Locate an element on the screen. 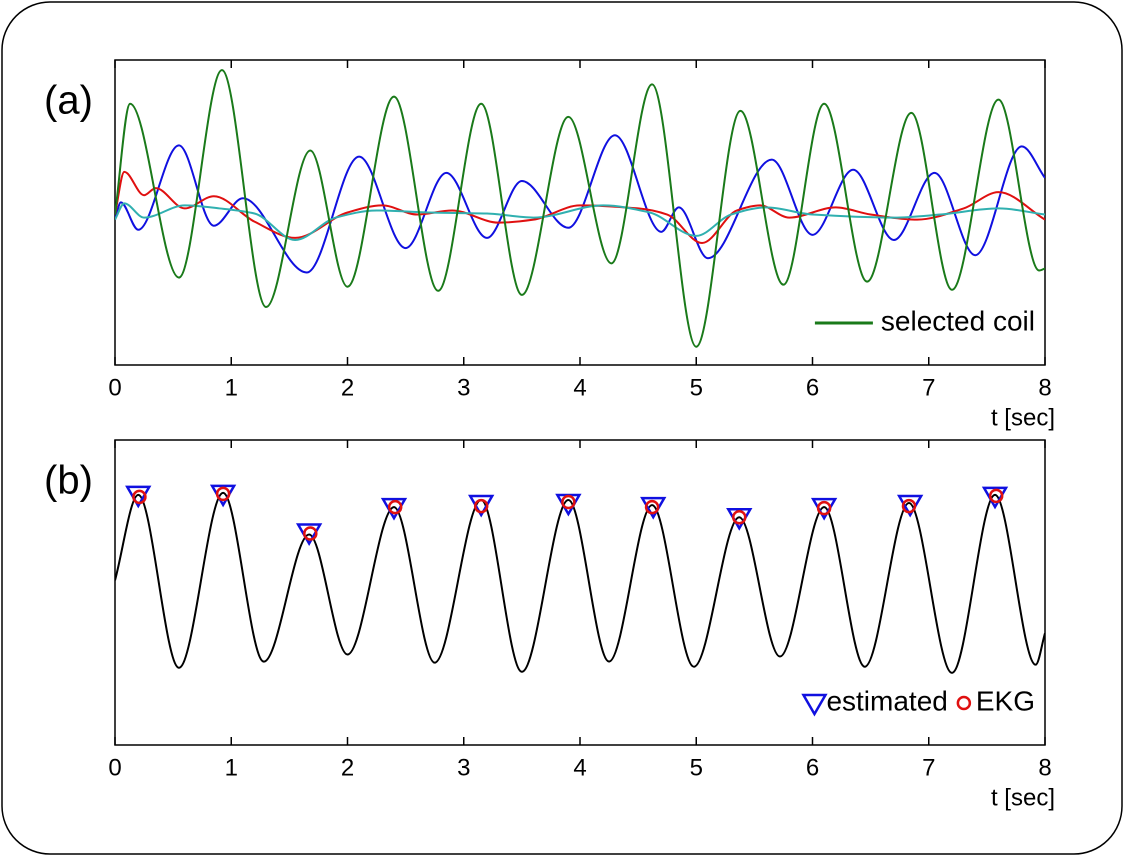 The height and width of the screenshot is (861, 1124). panel-label: (b) is located at coordinates (68, 481).